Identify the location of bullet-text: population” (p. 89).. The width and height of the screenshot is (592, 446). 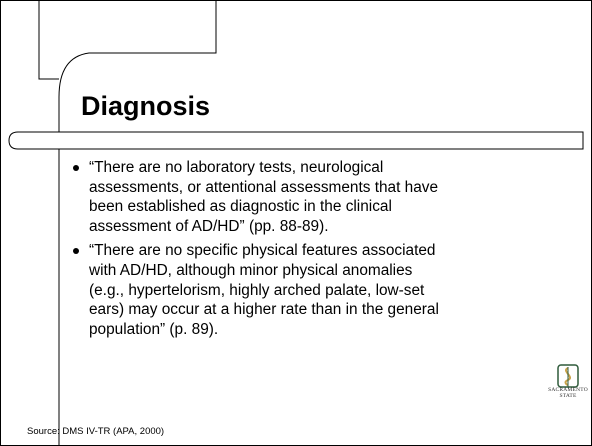
(154, 329).